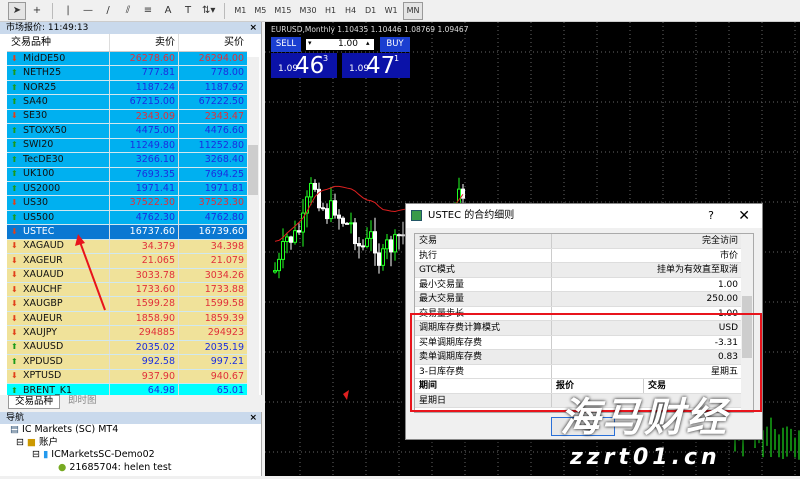 The image size is (800, 479). I want to click on tree-item-terminal: ▤ IC Markets (SC) MT4, so click(130, 430).